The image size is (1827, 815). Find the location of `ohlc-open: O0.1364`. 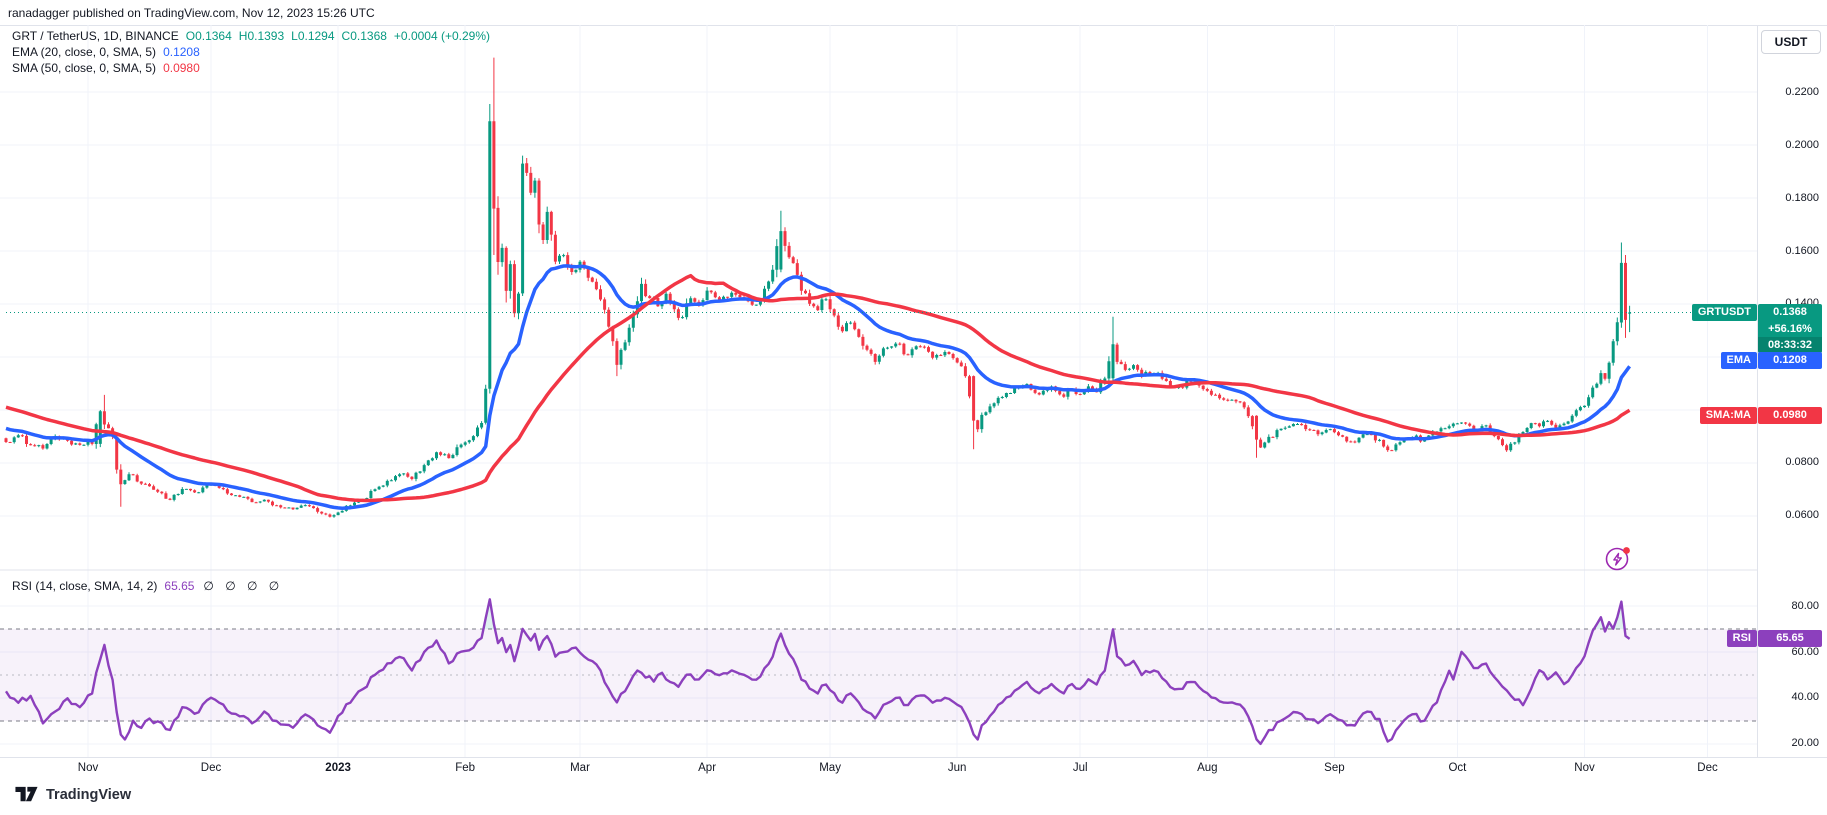

ohlc-open: O0.1364 is located at coordinates (208, 35).